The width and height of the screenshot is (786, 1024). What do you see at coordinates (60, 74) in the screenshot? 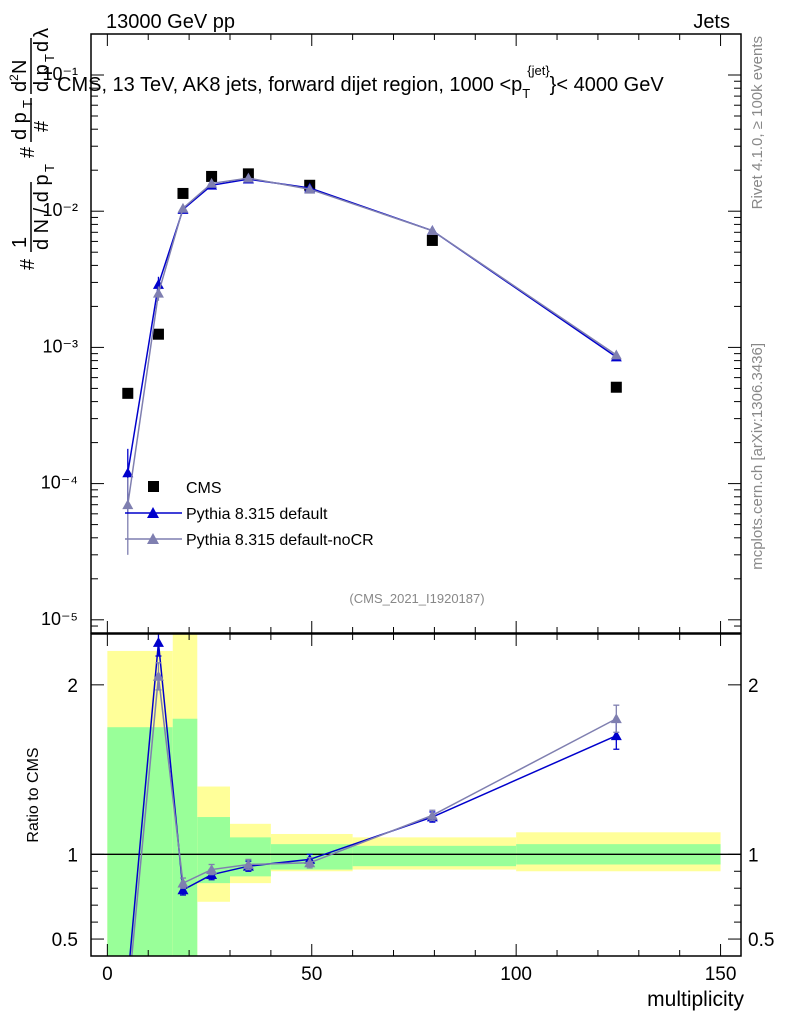
I see `y-tick-label: 10⁻¹` at bounding box center [60, 74].